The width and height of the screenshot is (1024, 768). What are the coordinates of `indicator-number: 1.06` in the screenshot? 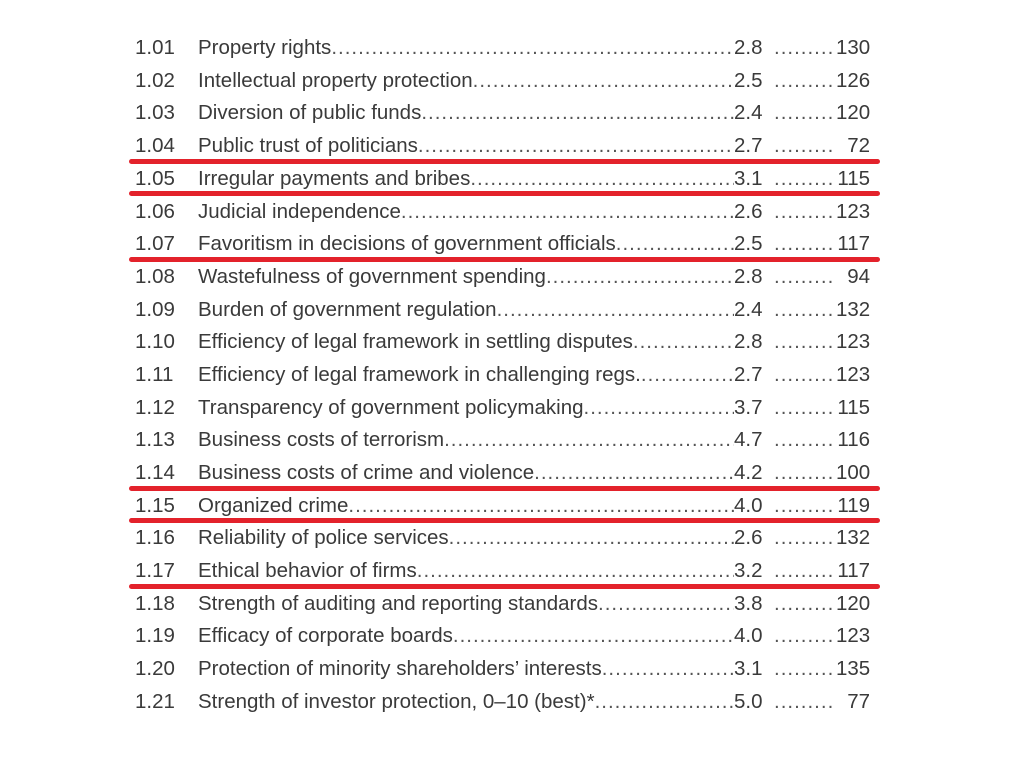 It's located at (155, 211).